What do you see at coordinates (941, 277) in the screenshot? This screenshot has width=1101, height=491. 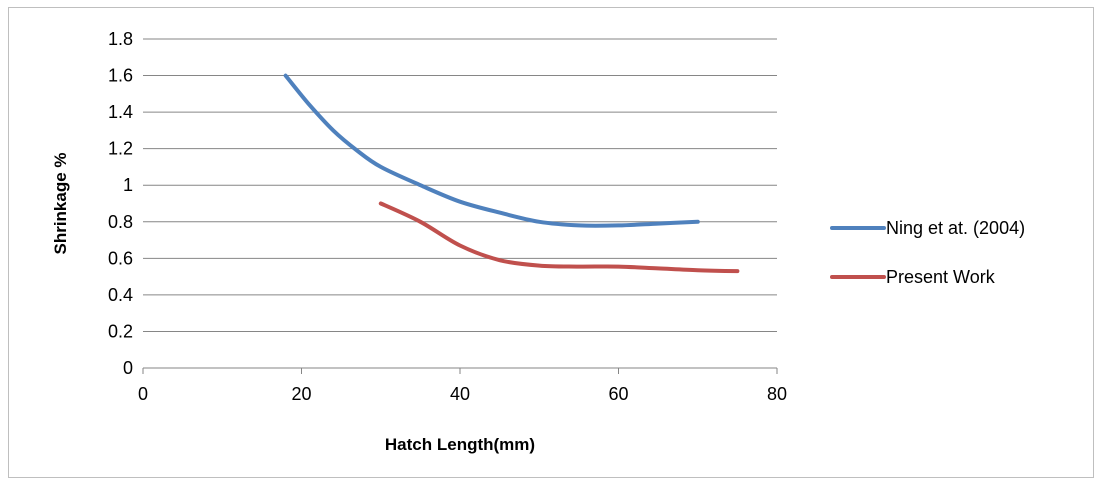 I see `legend-label-present-work: Present Work` at bounding box center [941, 277].